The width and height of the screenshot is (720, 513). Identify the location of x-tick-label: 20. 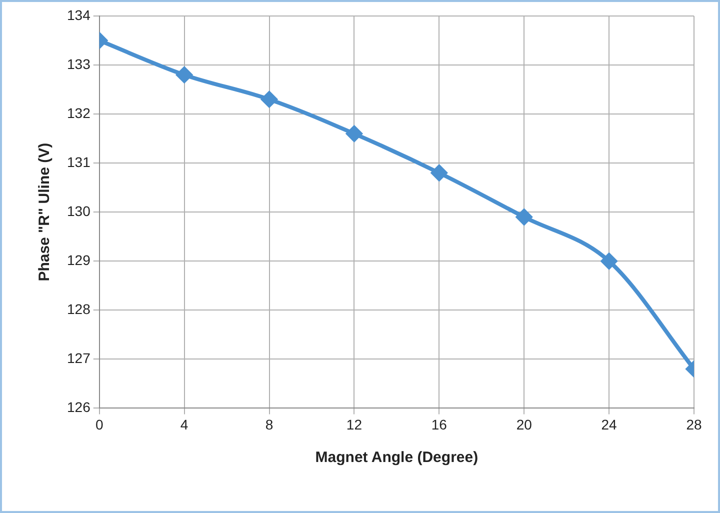
(524, 424).